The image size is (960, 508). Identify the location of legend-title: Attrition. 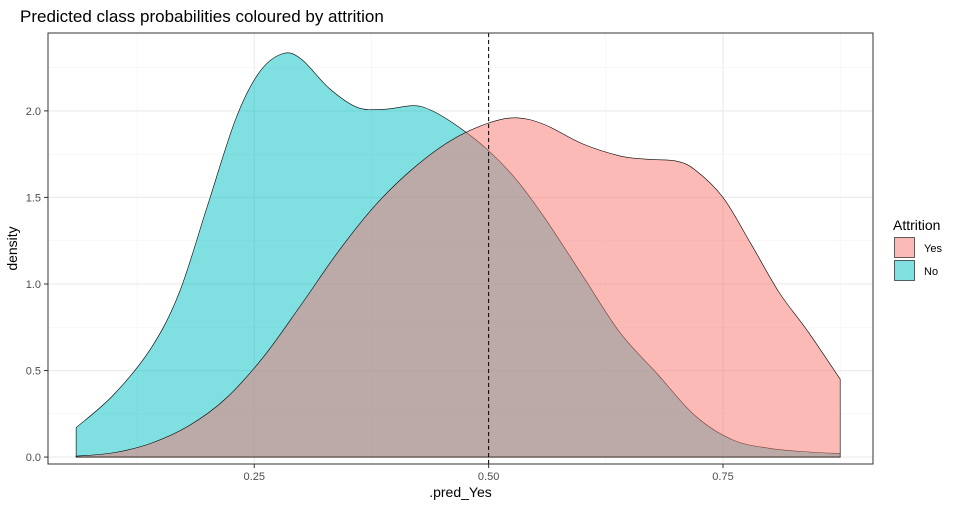
(916, 225).